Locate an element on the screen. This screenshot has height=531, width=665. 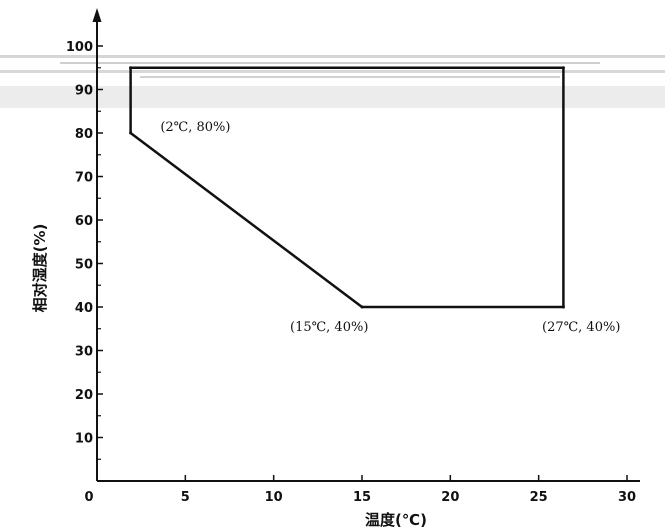
y-axis-arrow is located at coordinates (97, 15).